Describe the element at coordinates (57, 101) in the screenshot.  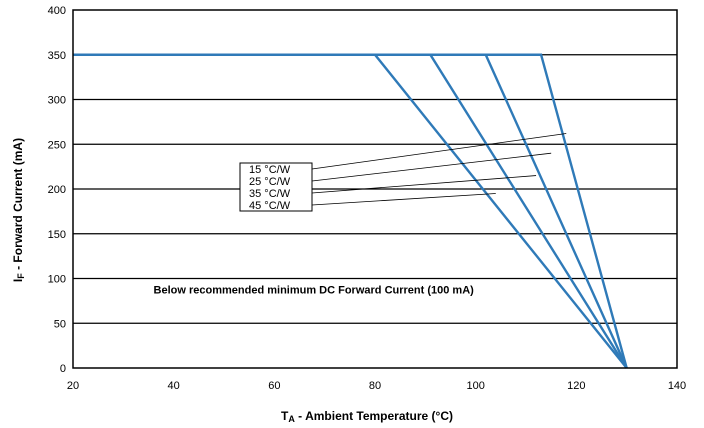
I see `y-tick-label: 300` at that location.